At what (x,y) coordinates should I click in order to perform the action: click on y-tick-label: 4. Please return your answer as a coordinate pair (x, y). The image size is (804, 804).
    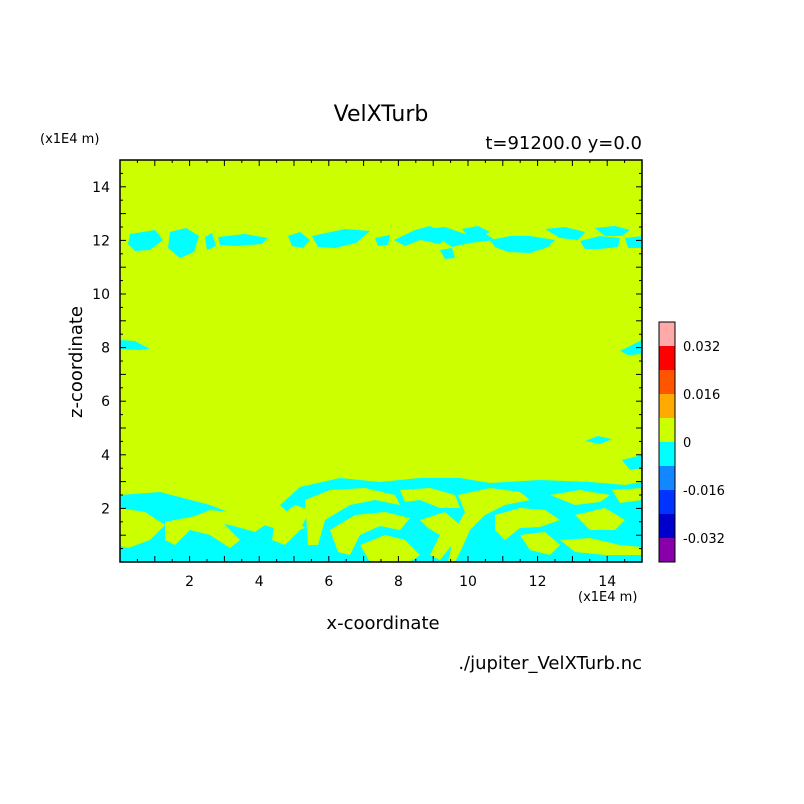
    Looking at the image, I should click on (105, 456).